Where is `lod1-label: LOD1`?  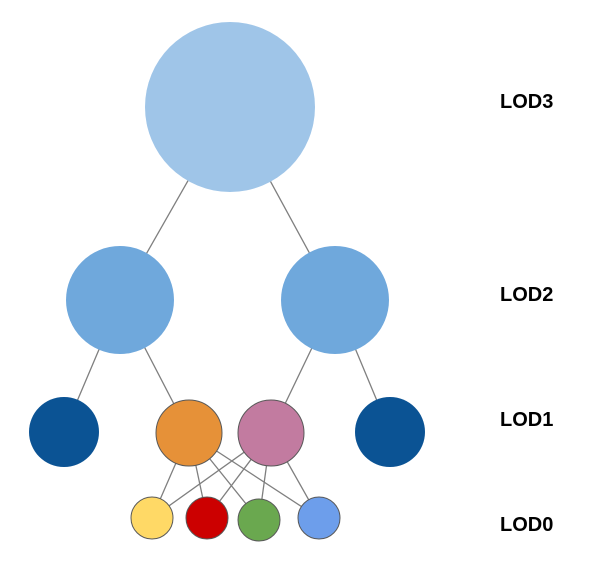
lod1-label: LOD1 is located at coordinates (527, 420).